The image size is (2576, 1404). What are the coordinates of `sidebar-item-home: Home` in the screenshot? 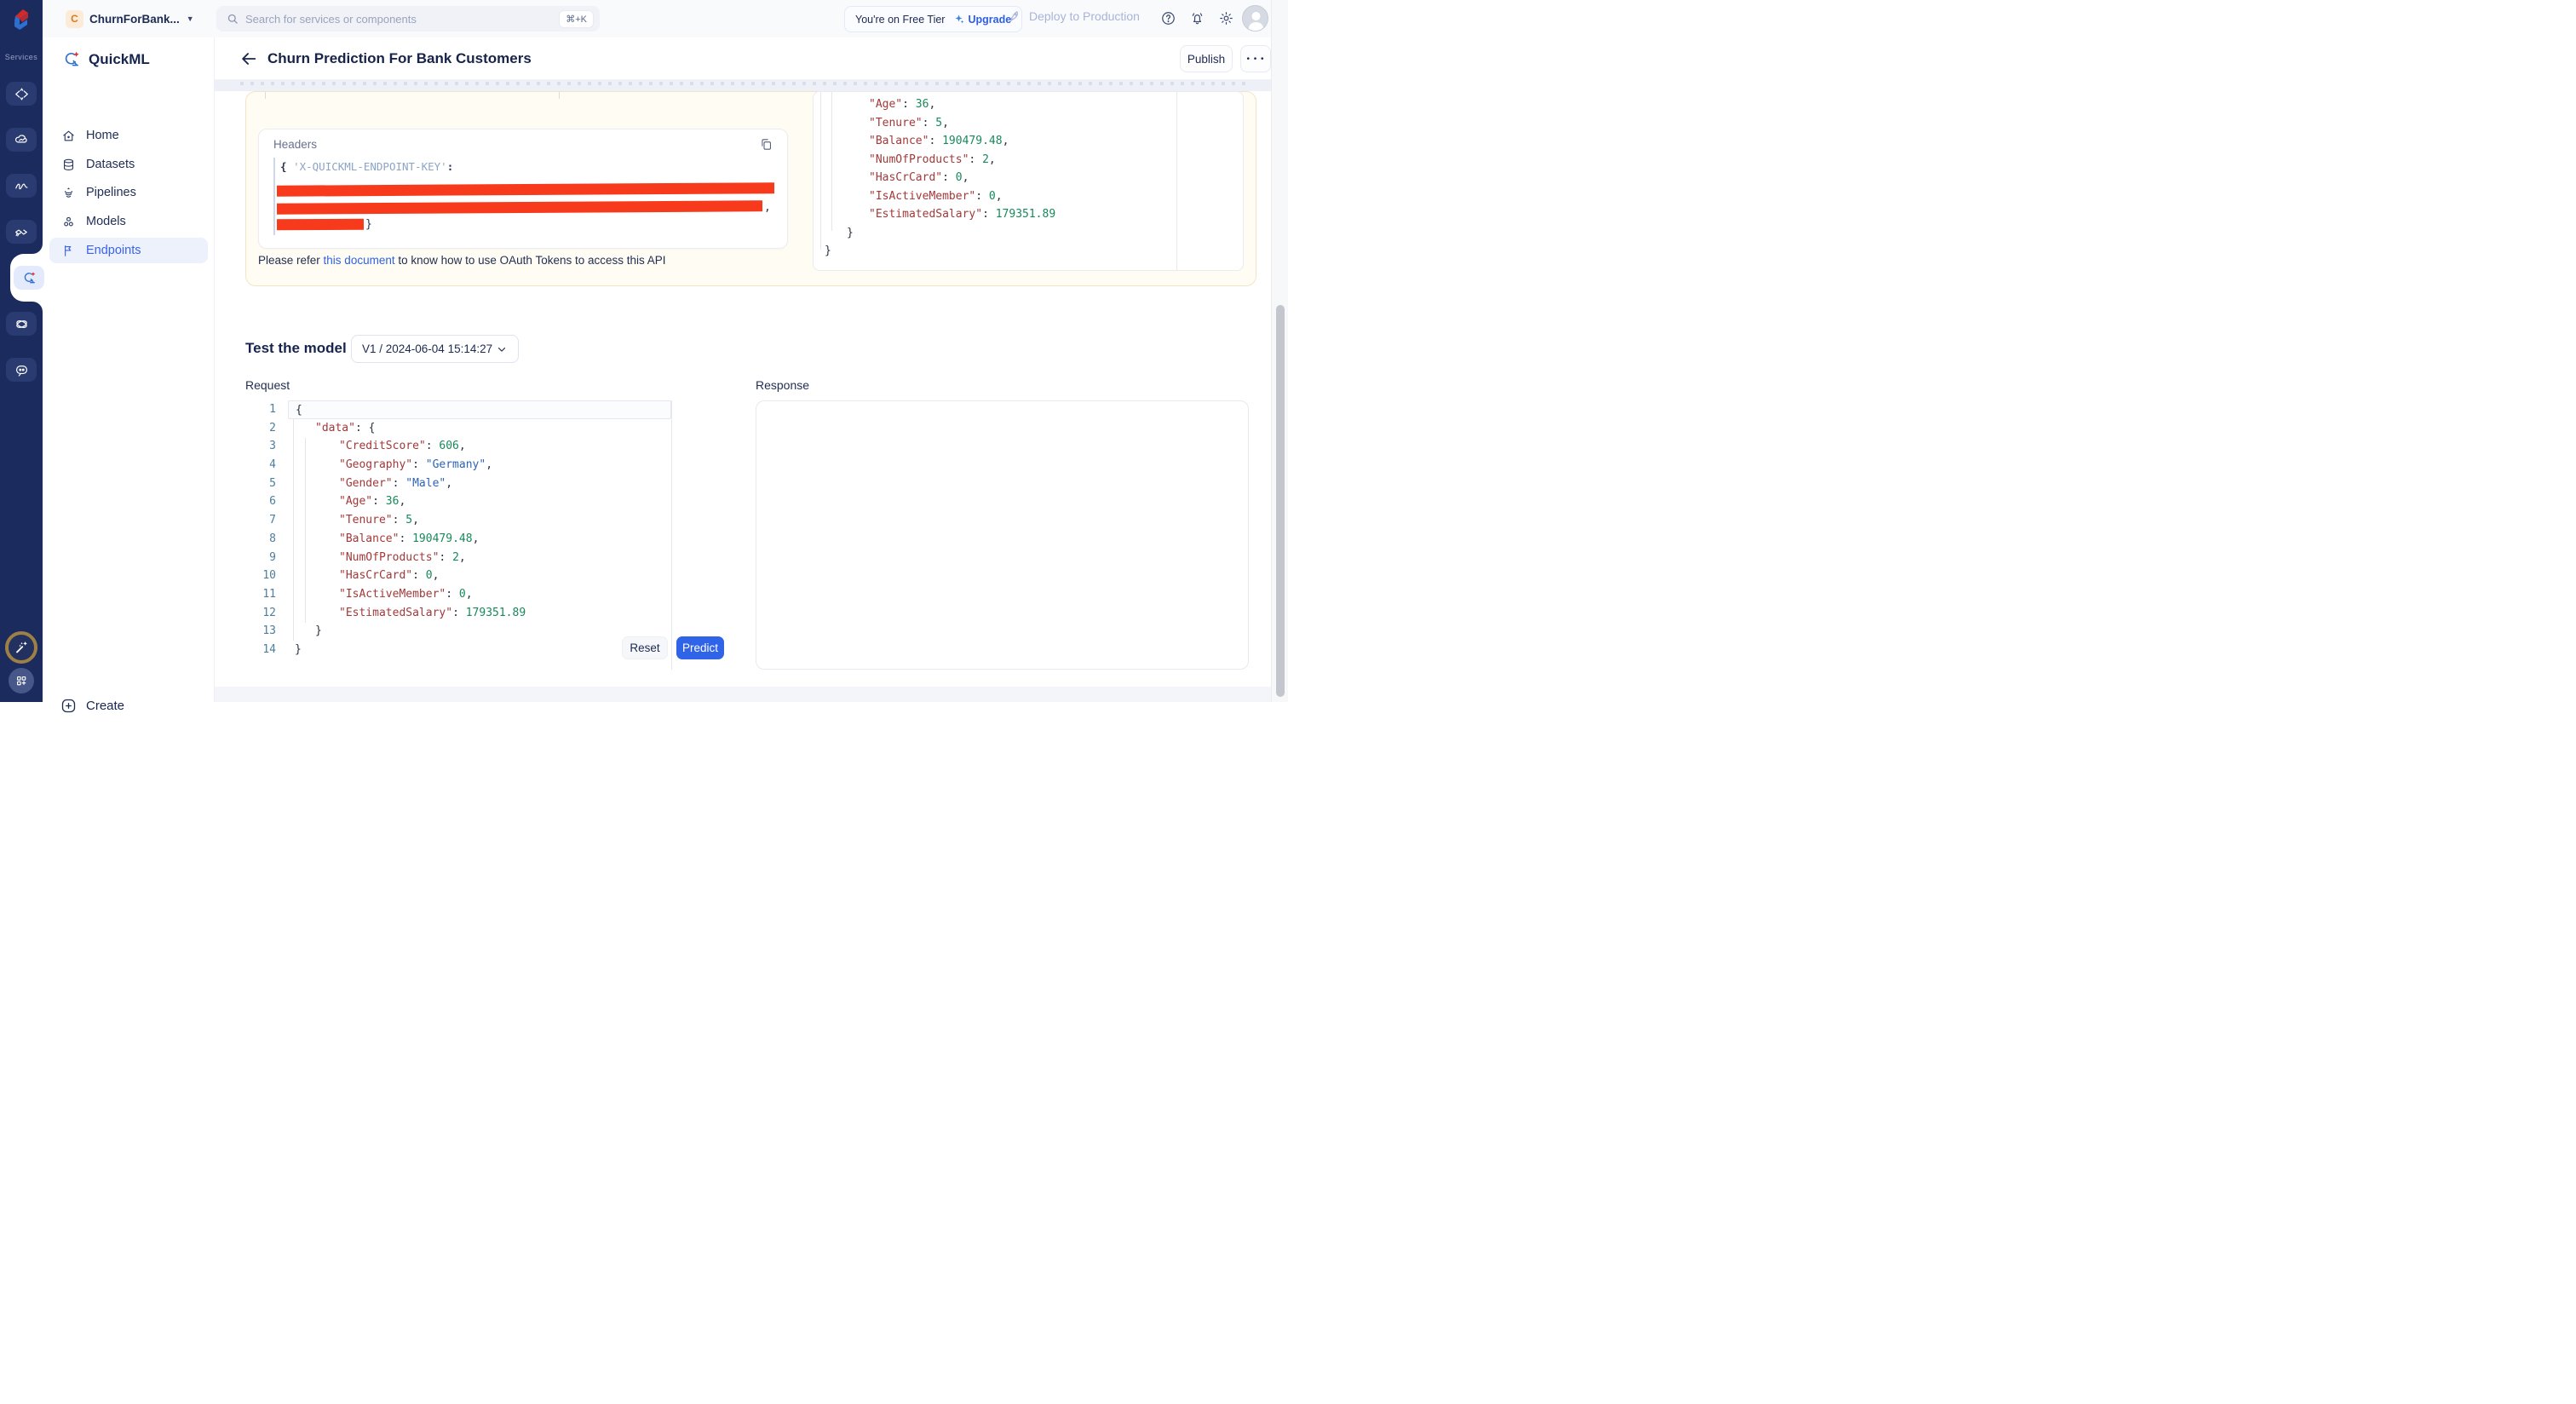 It's located at (128, 135).